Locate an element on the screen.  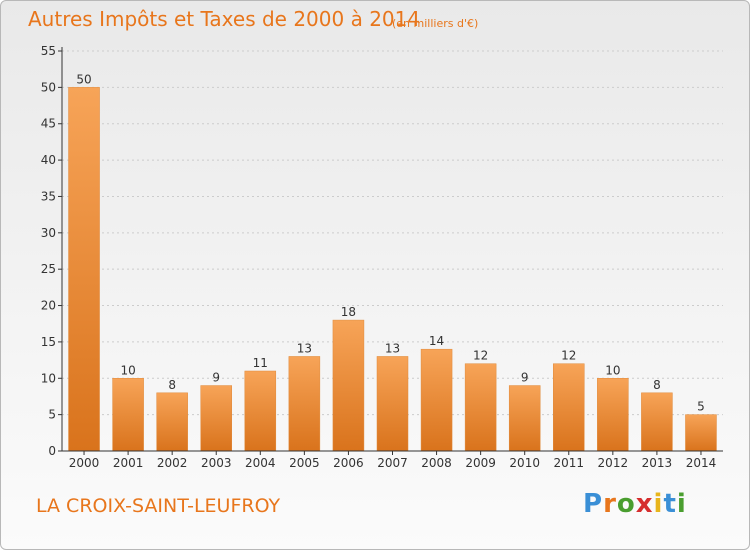
x-tick-label: 2012 is located at coordinates (613, 463).